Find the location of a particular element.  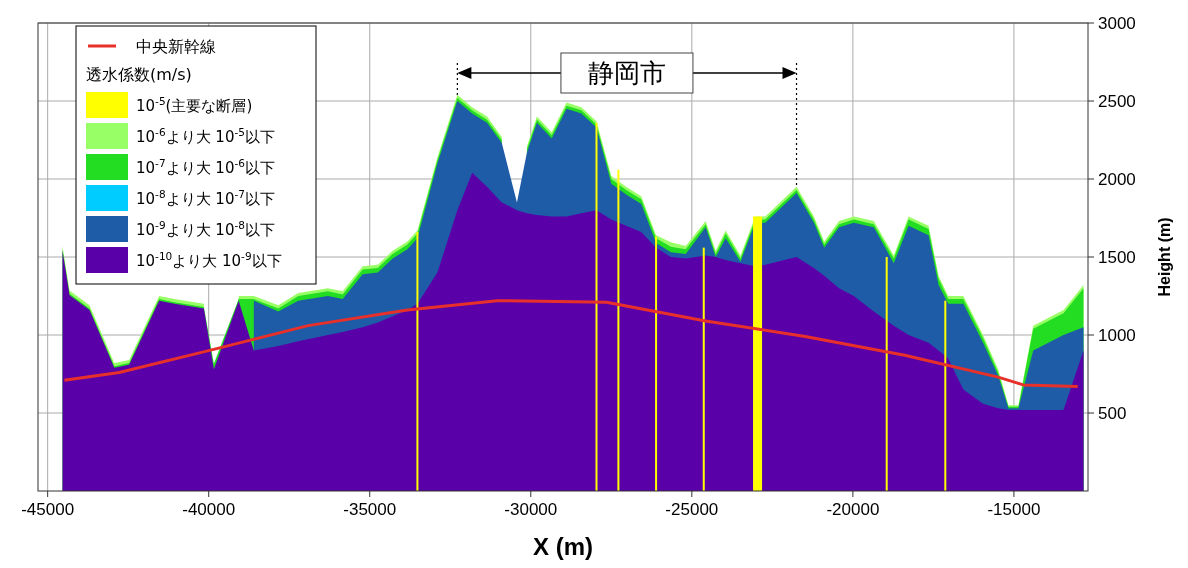

legend-label: 10$^{-8}$より大 10$^{-7}$以下 is located at coordinates (205, 198).